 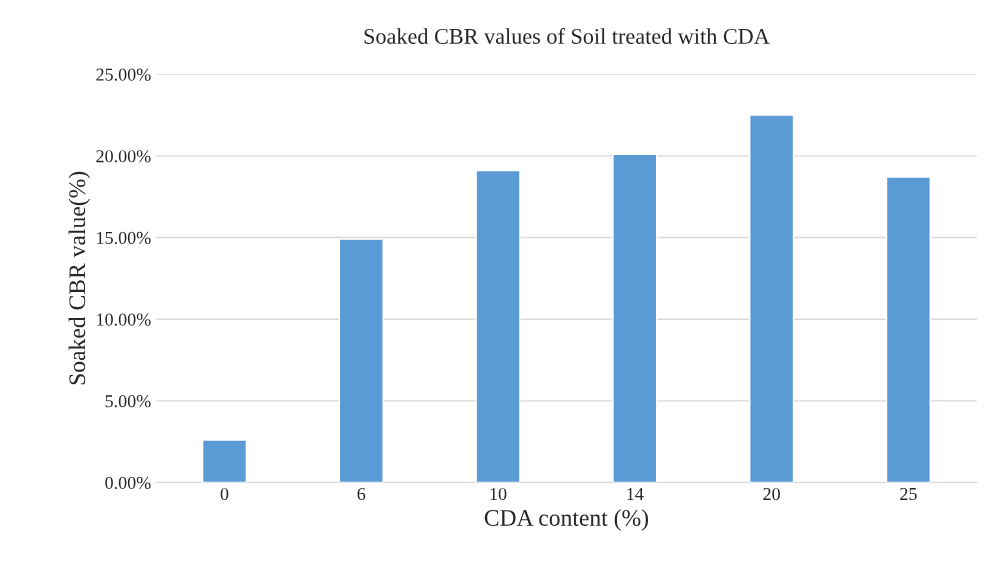 I want to click on x-tick-label: 10, so click(x=498, y=494).